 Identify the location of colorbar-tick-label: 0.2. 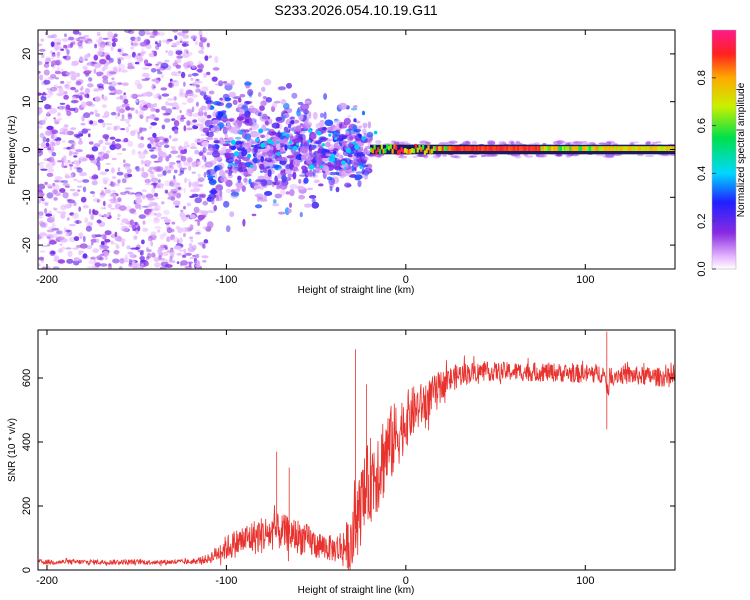
(702, 221).